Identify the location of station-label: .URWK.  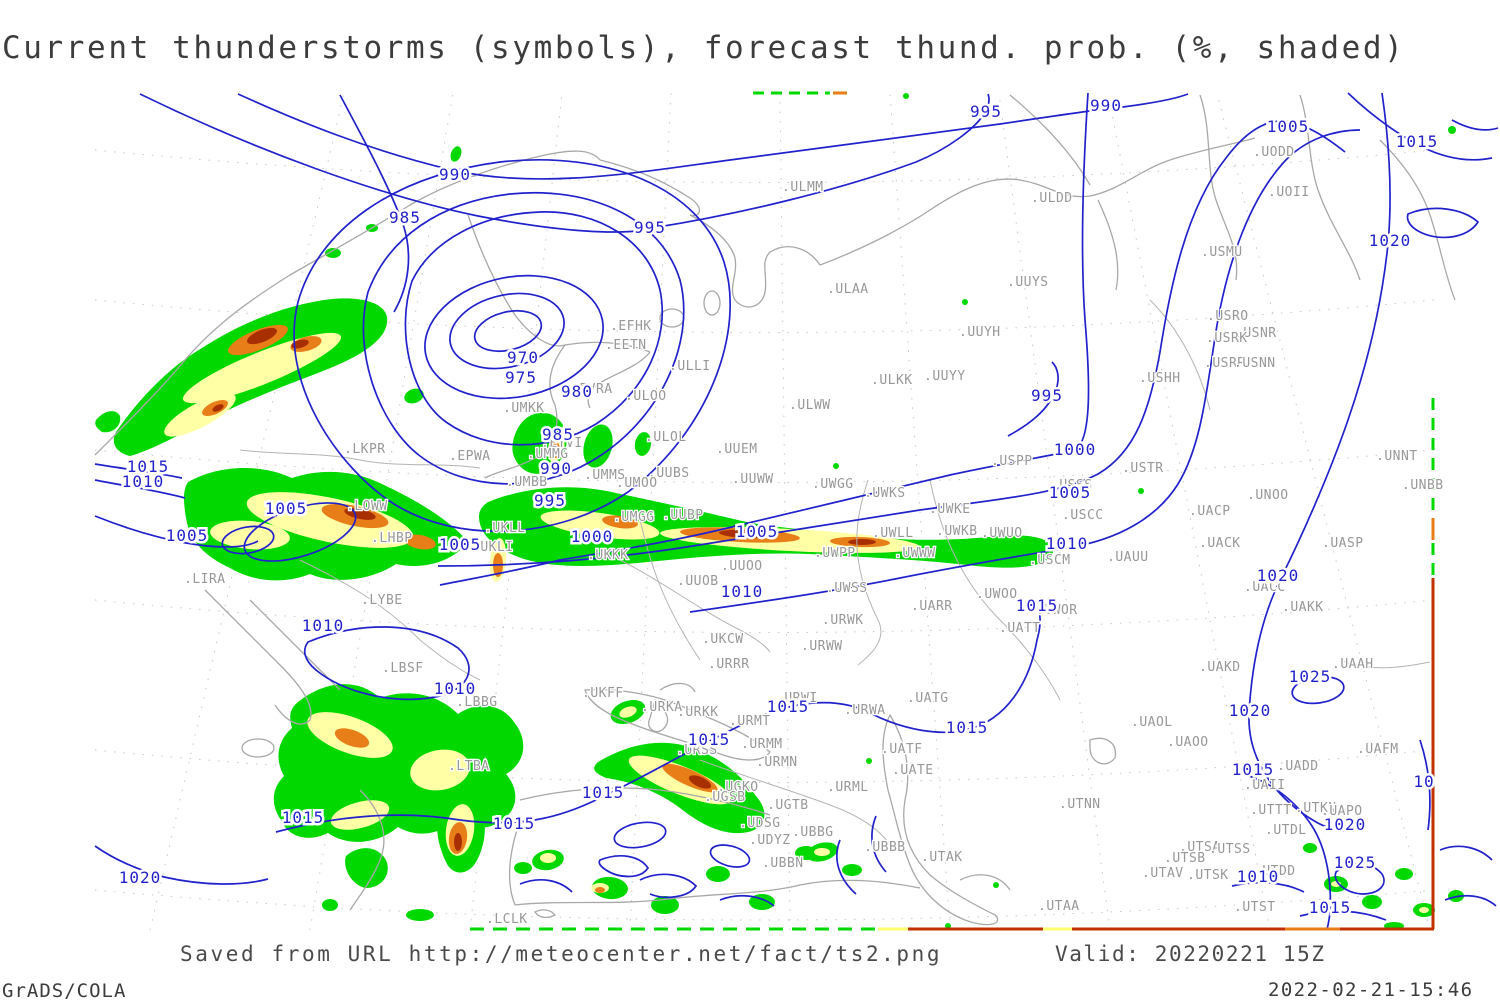
(843, 620).